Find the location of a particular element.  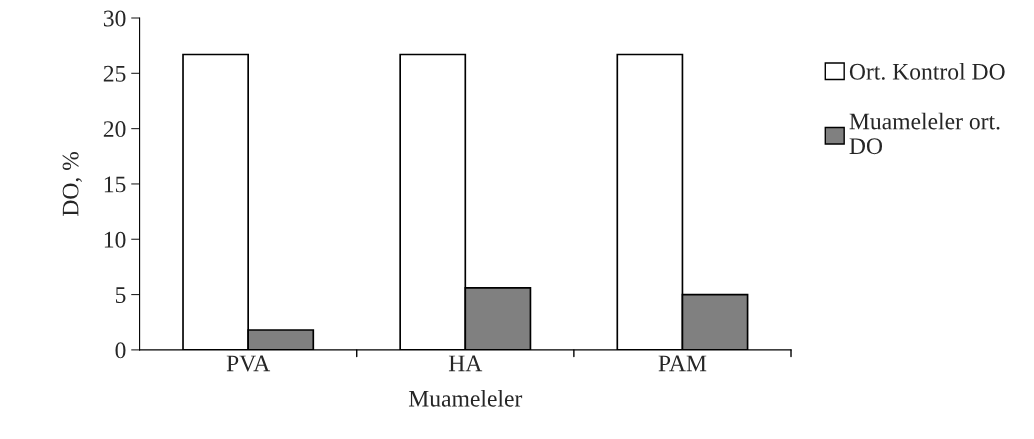

y-tick-label: 20 is located at coordinates (114, 129).